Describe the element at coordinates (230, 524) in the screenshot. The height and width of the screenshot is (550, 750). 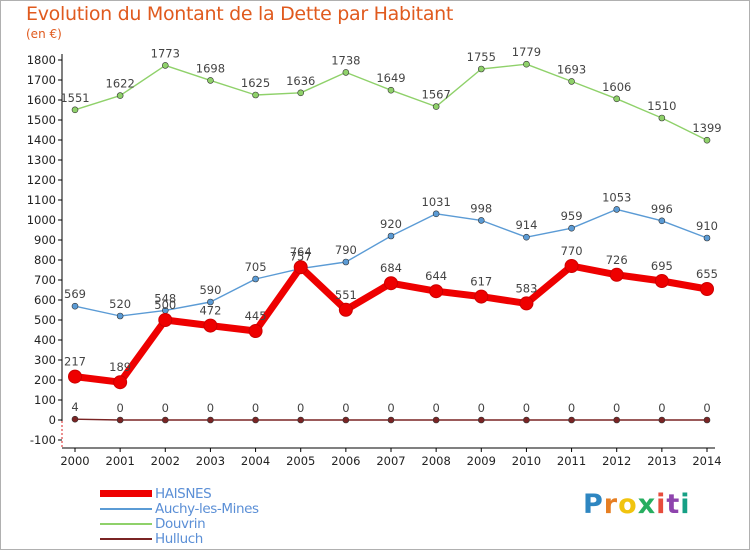
I see `legend-item-douvrin: Douvrin` at that location.